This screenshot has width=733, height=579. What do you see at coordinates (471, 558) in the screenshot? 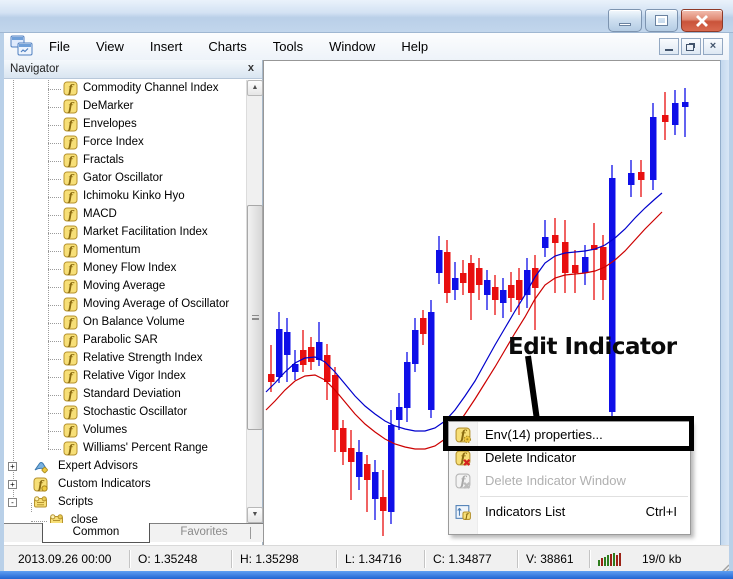
I see `close-price: C: 1.34877` at bounding box center [471, 558].